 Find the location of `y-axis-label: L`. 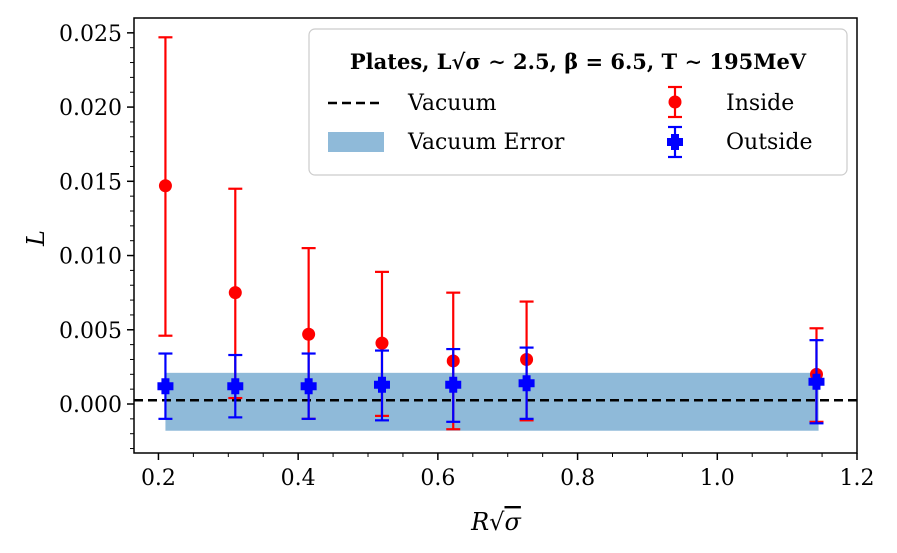

y-axis-label: L is located at coordinates (36, 238).